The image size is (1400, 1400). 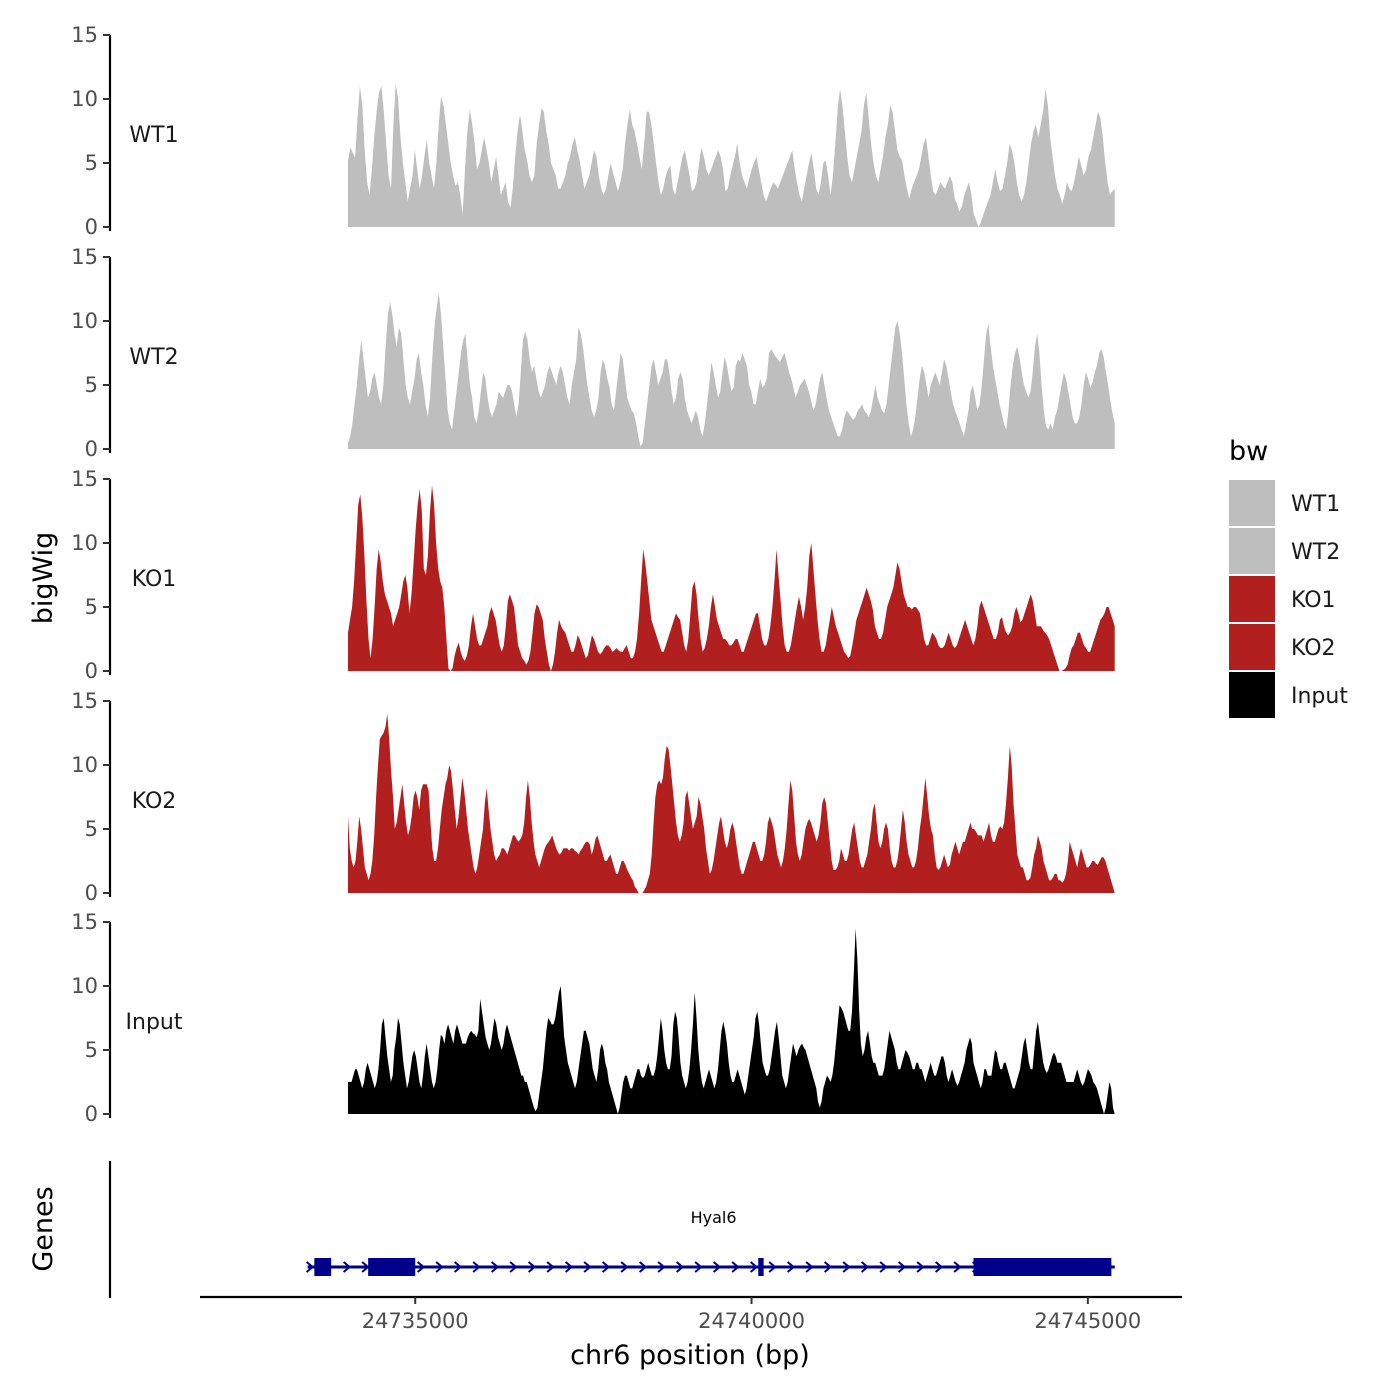 I want to click on y-axis-title: bigWig, so click(x=43, y=578).